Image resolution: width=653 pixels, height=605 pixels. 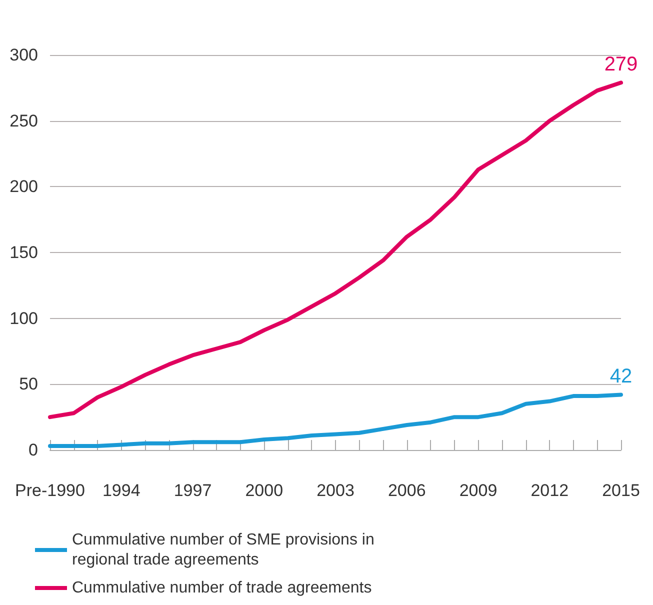 I want to click on line-series, so click(x=335, y=420).